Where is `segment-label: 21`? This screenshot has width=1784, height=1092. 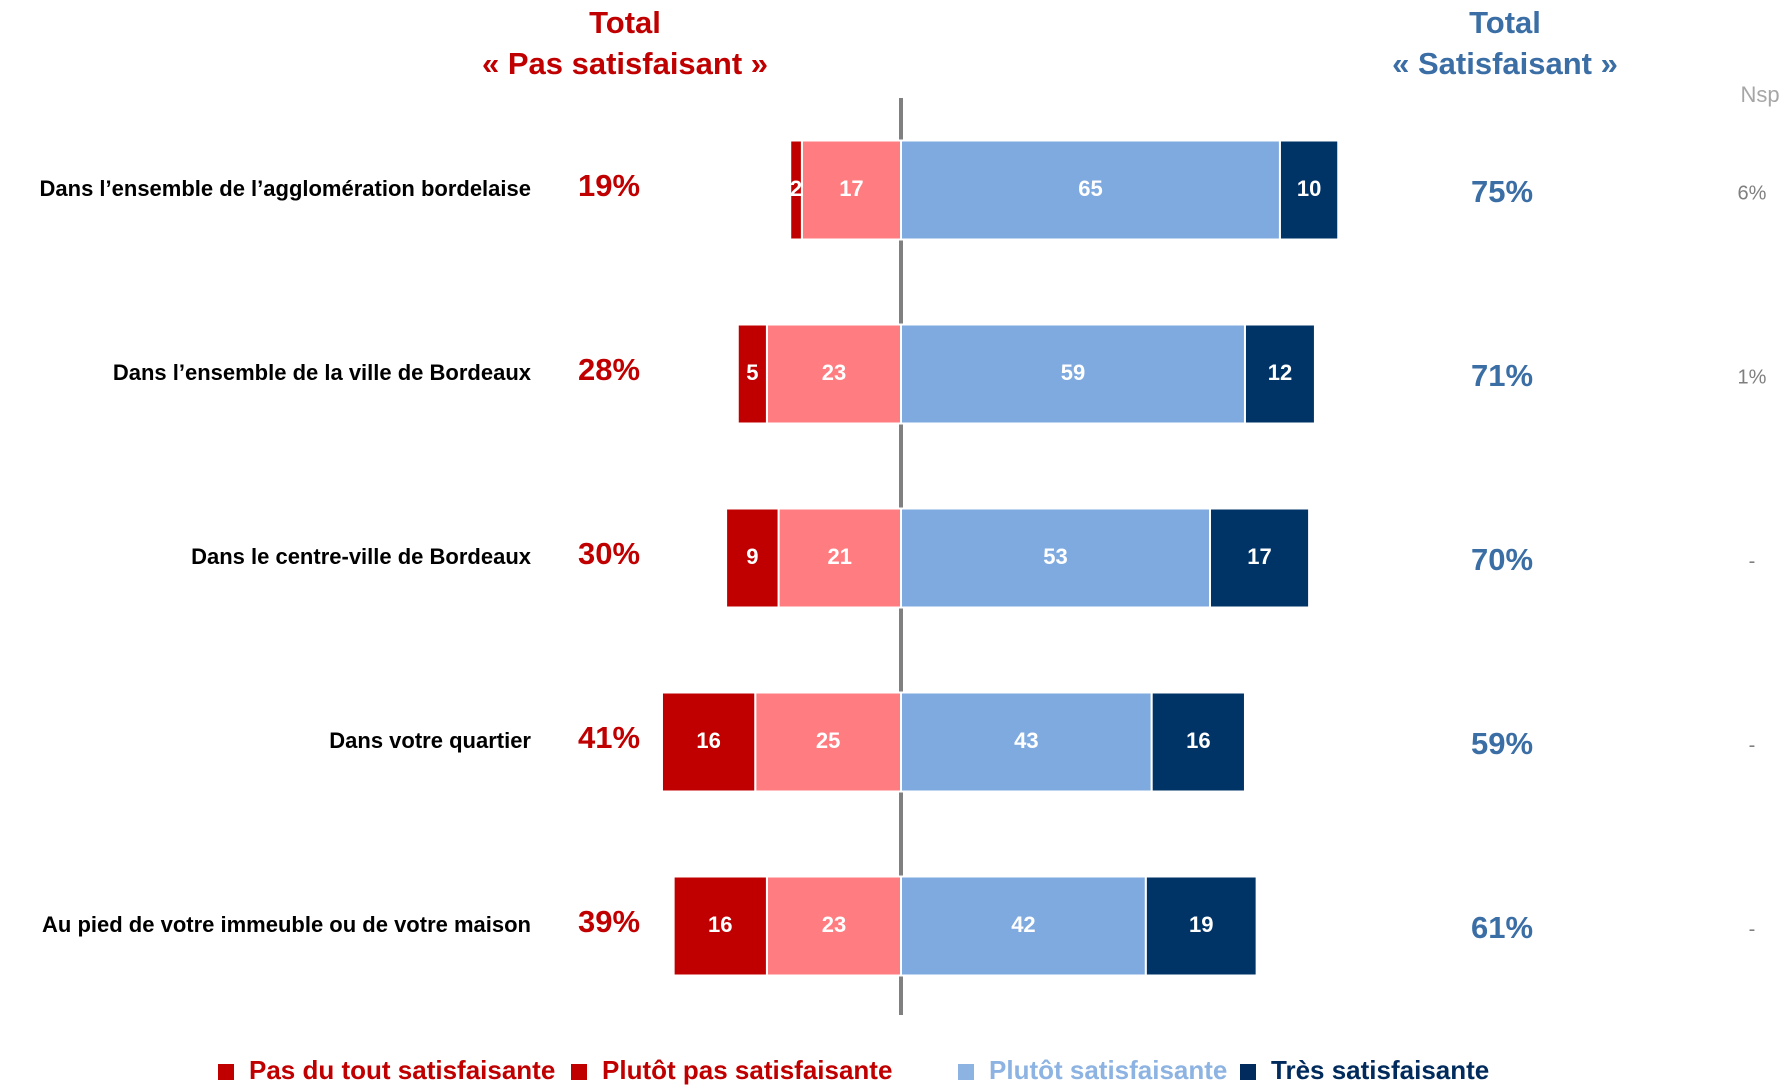
segment-label: 21 is located at coordinates (840, 556).